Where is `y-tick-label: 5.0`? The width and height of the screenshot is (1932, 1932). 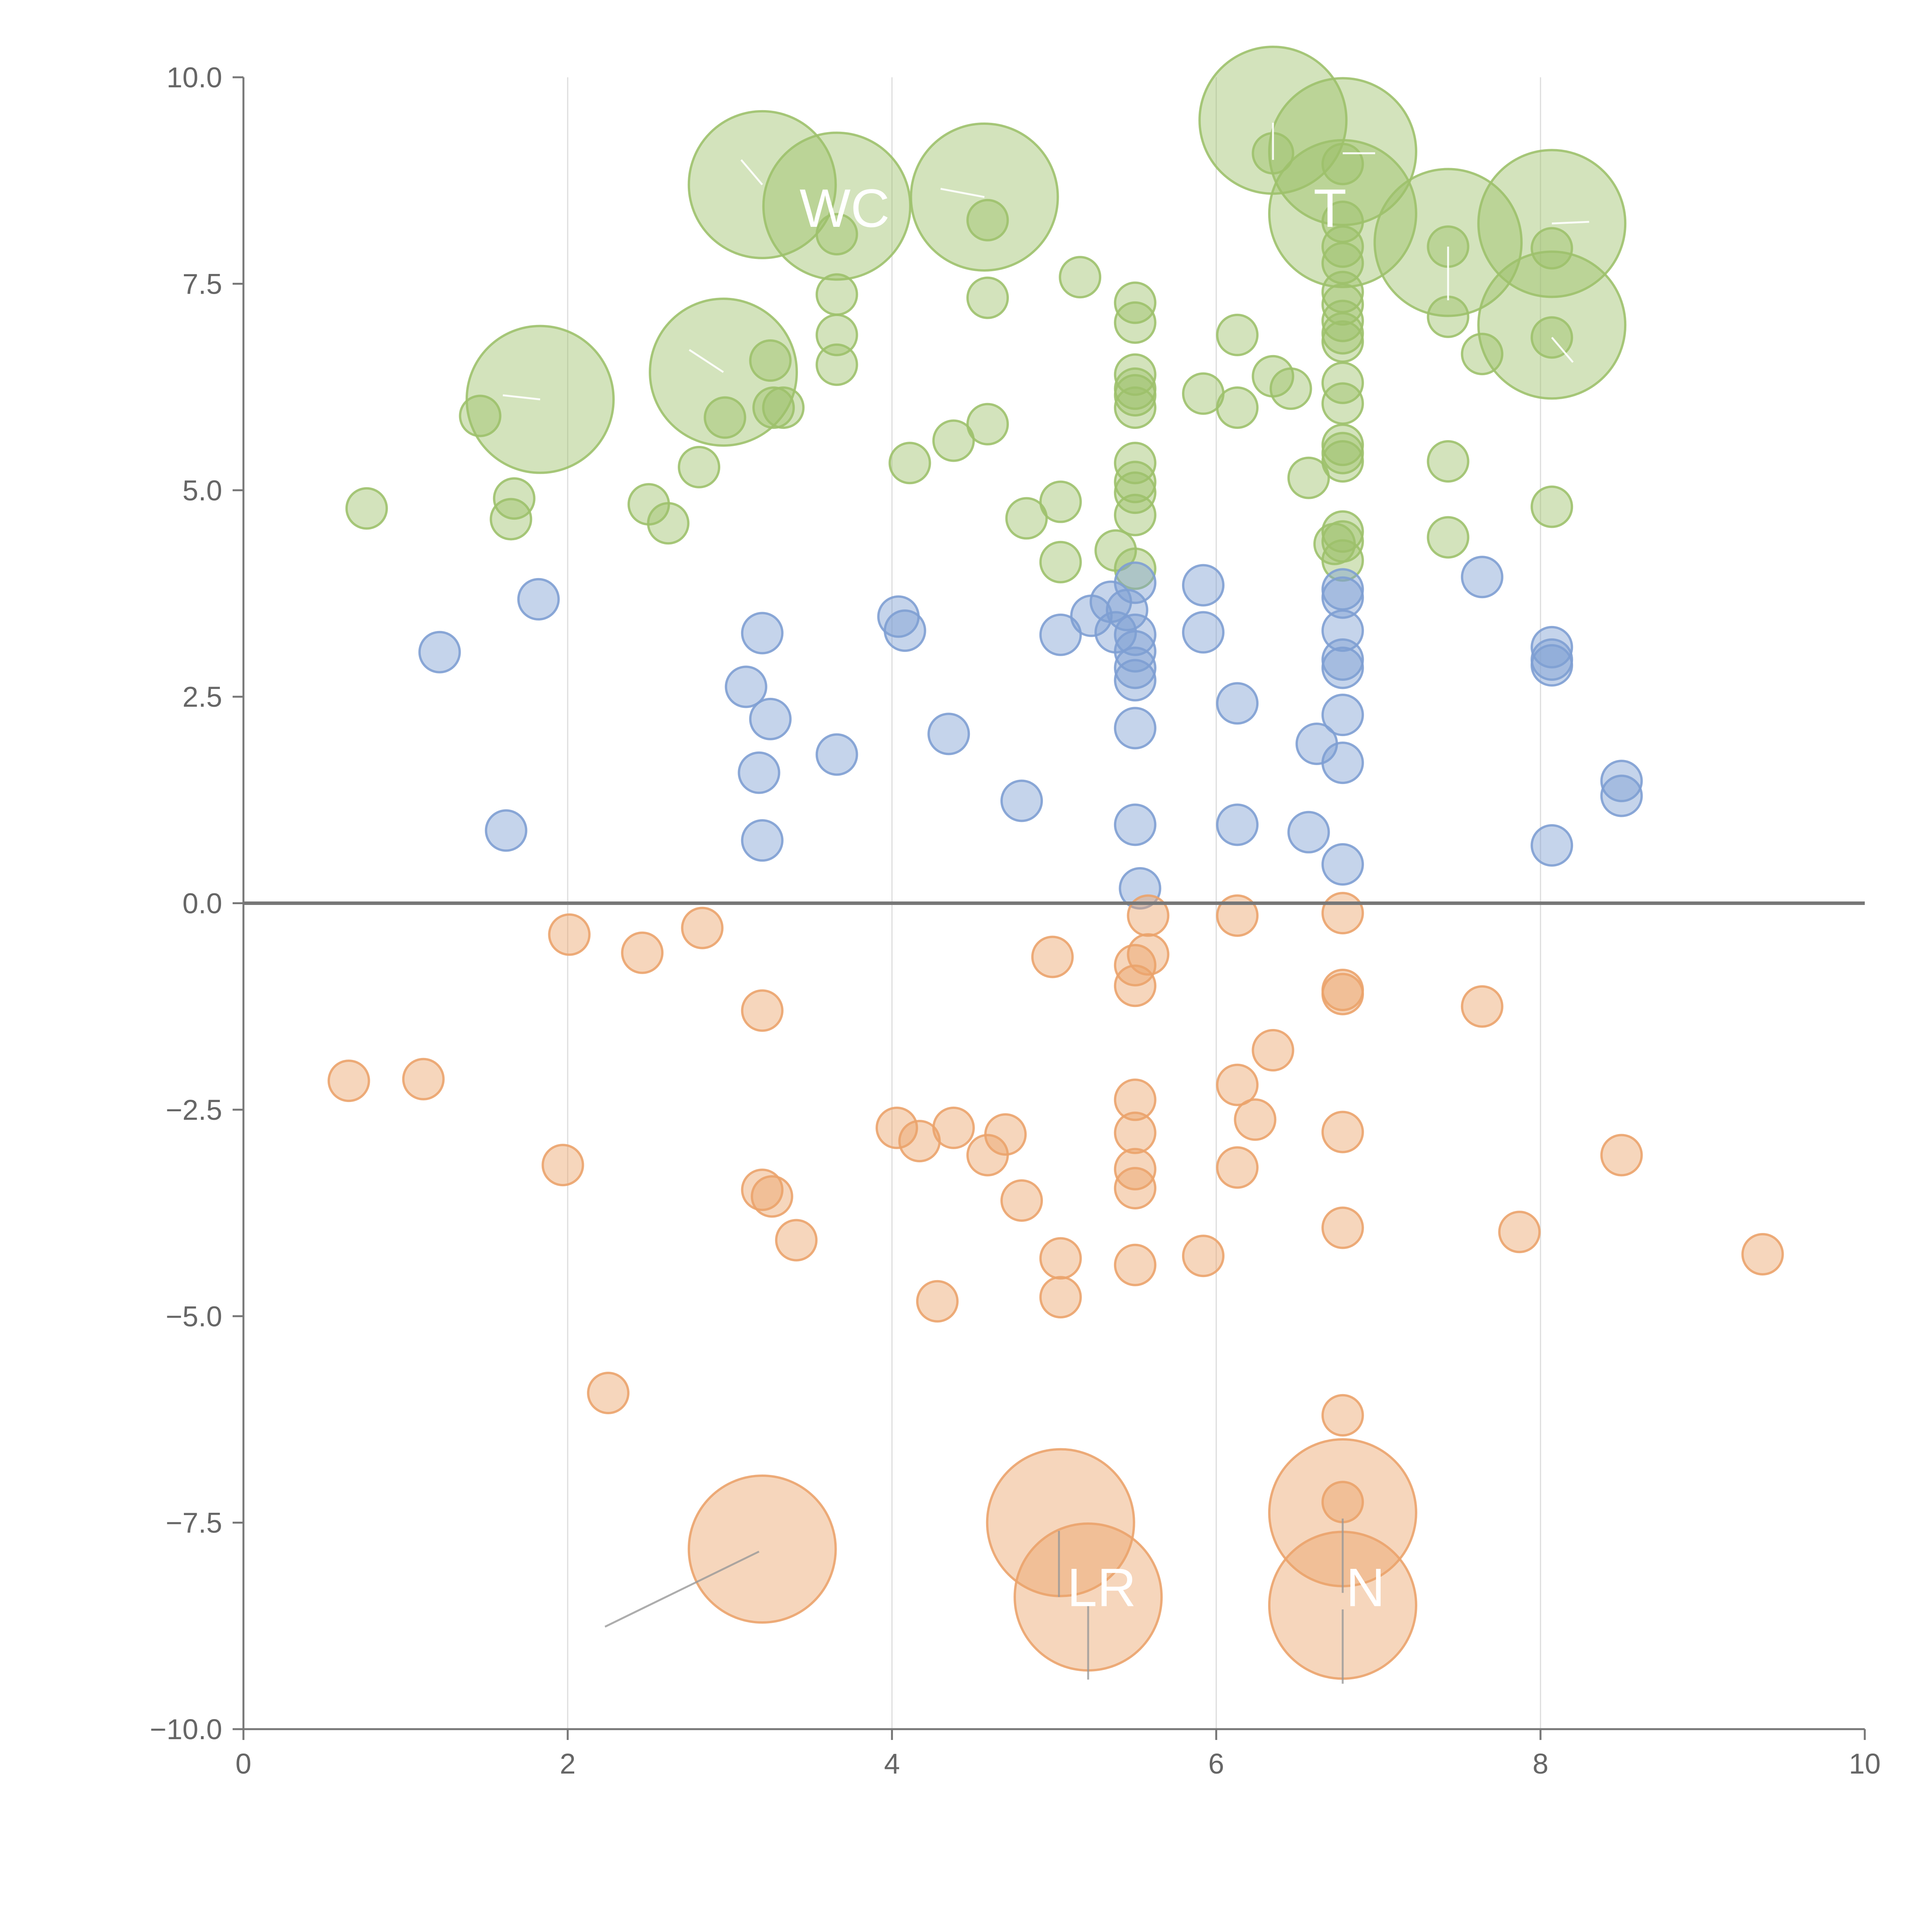 y-tick-label: 5.0 is located at coordinates (202, 491).